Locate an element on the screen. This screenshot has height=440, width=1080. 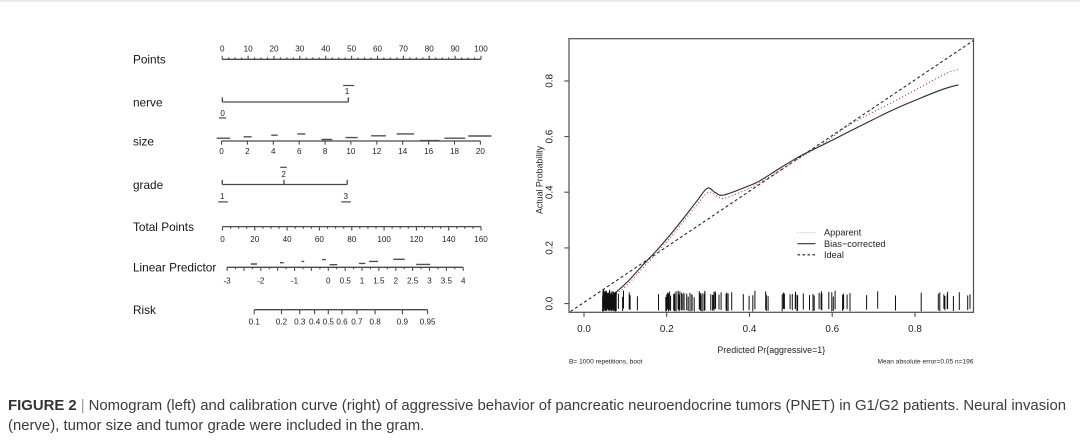
svg-text: 3.5 is located at coordinates (447, 281).